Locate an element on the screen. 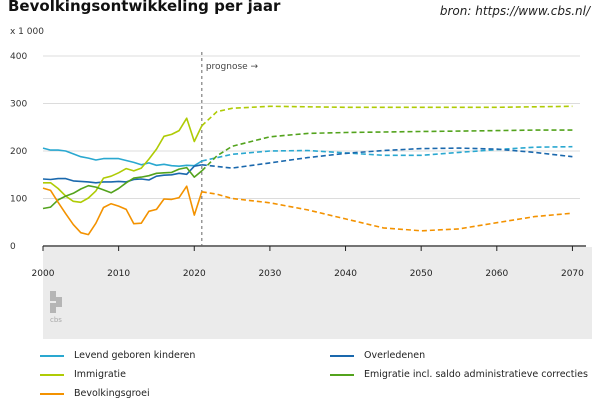 The image size is (600, 400). x-tick-label: 2040 is located at coordinates (345, 274).